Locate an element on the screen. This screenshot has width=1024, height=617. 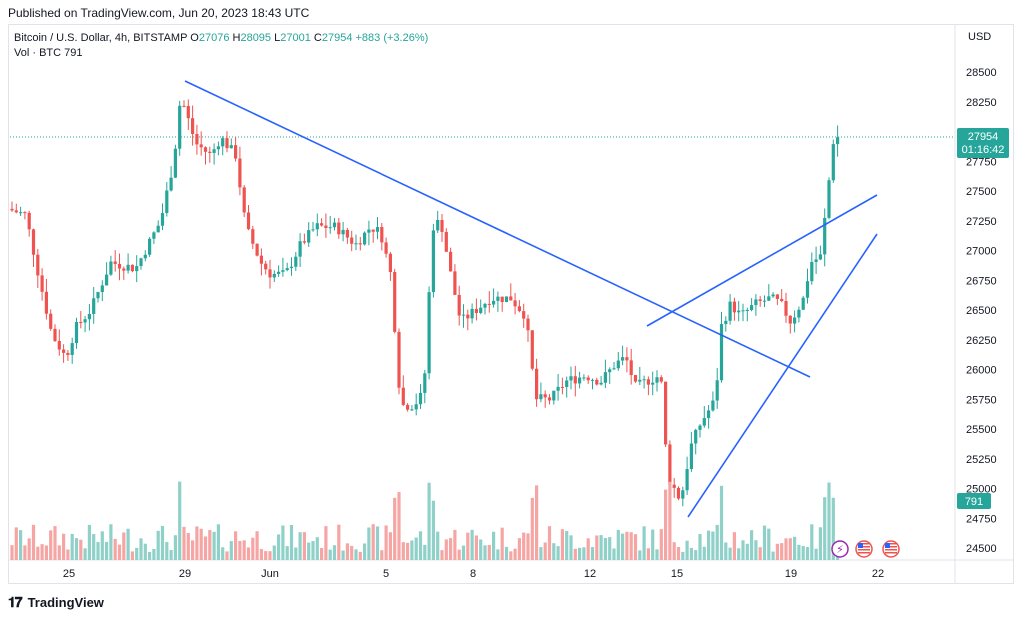
y-tick-label: 25750 is located at coordinates (981, 400).